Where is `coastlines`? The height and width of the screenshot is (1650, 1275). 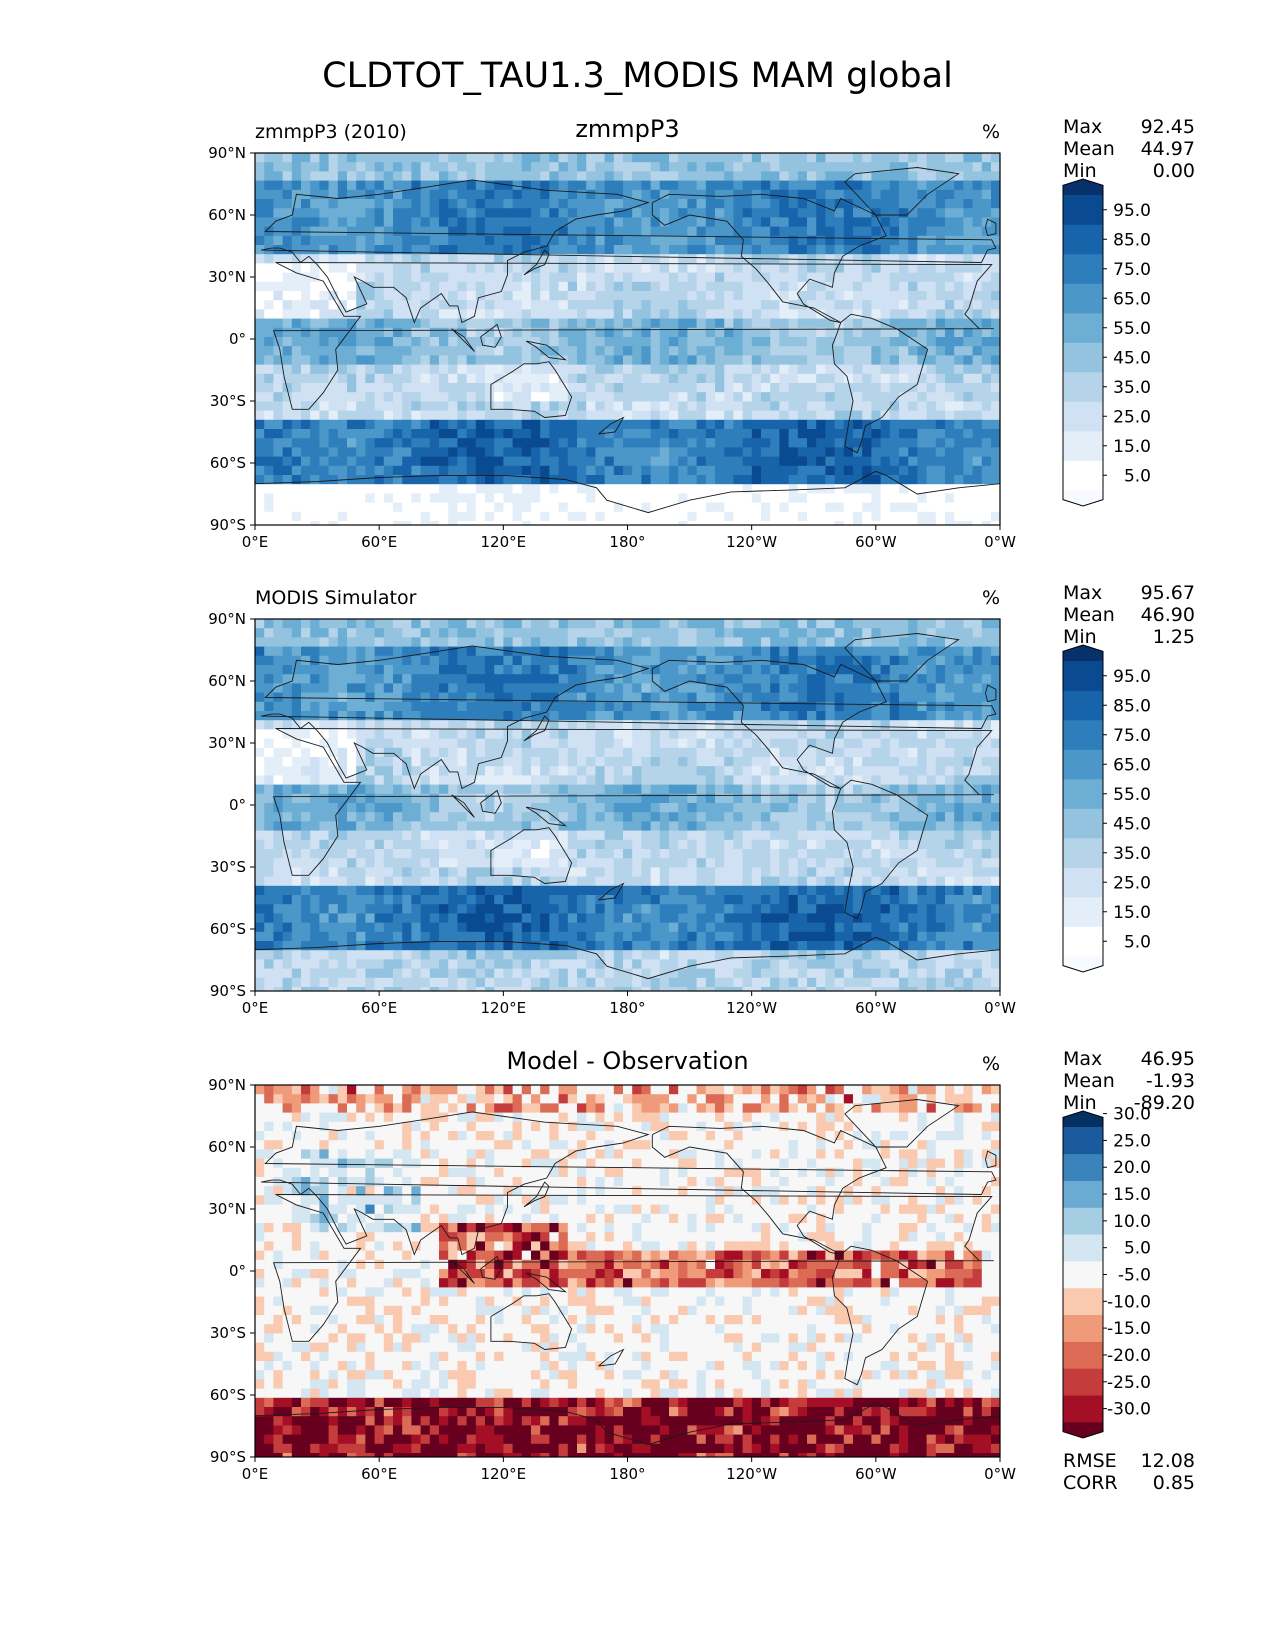 coastlines is located at coordinates (627, 340).